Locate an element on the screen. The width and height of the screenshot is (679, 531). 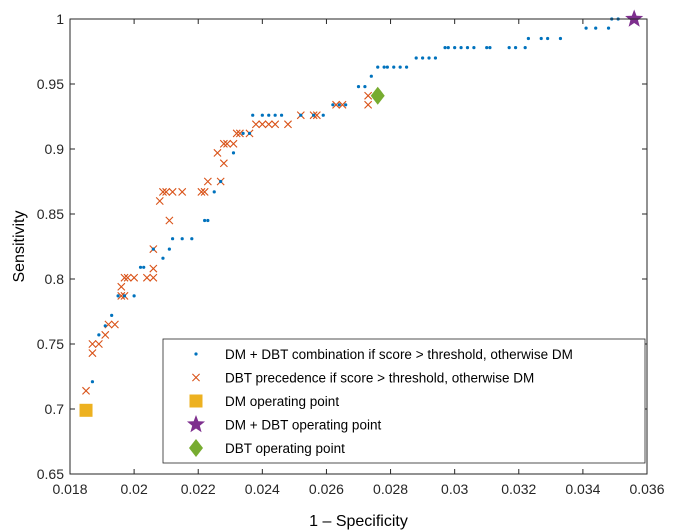
y-axis-label: Sensitivity is located at coordinates (19, 246).